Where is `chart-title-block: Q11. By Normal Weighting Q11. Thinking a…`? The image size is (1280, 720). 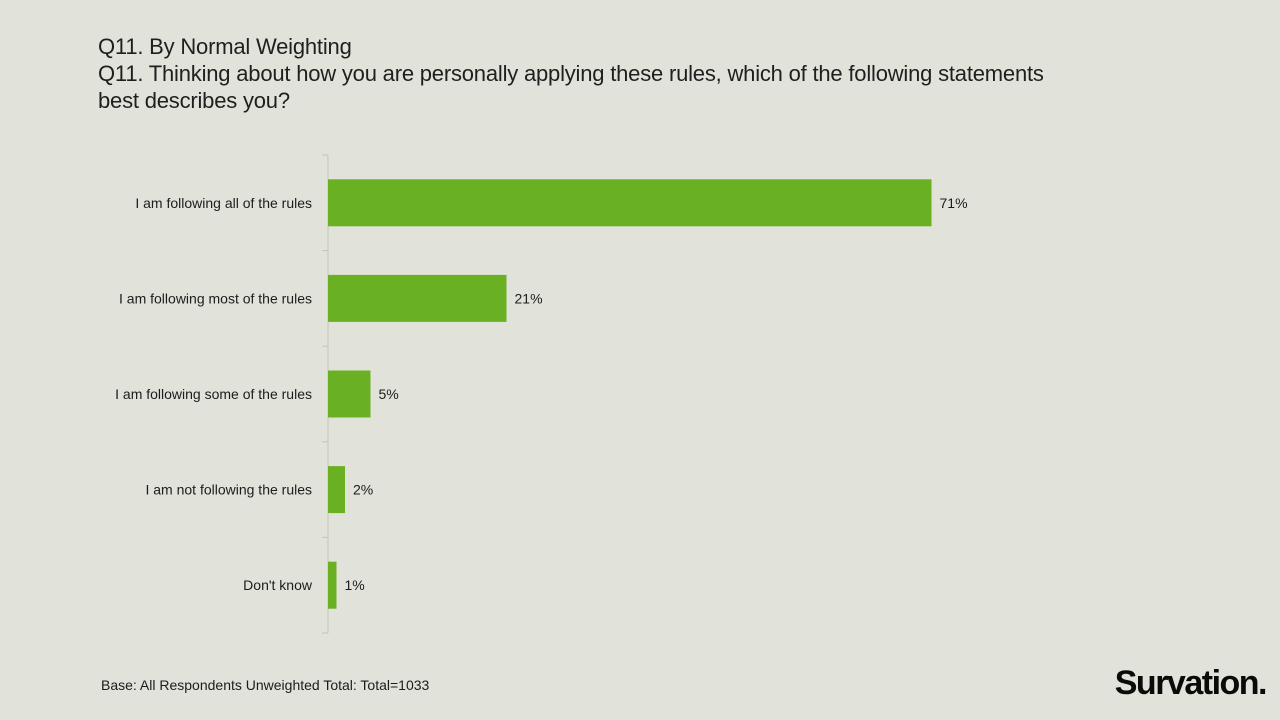 chart-title-block: Q11. By Normal Weighting Q11. Thinking a… is located at coordinates (648, 73).